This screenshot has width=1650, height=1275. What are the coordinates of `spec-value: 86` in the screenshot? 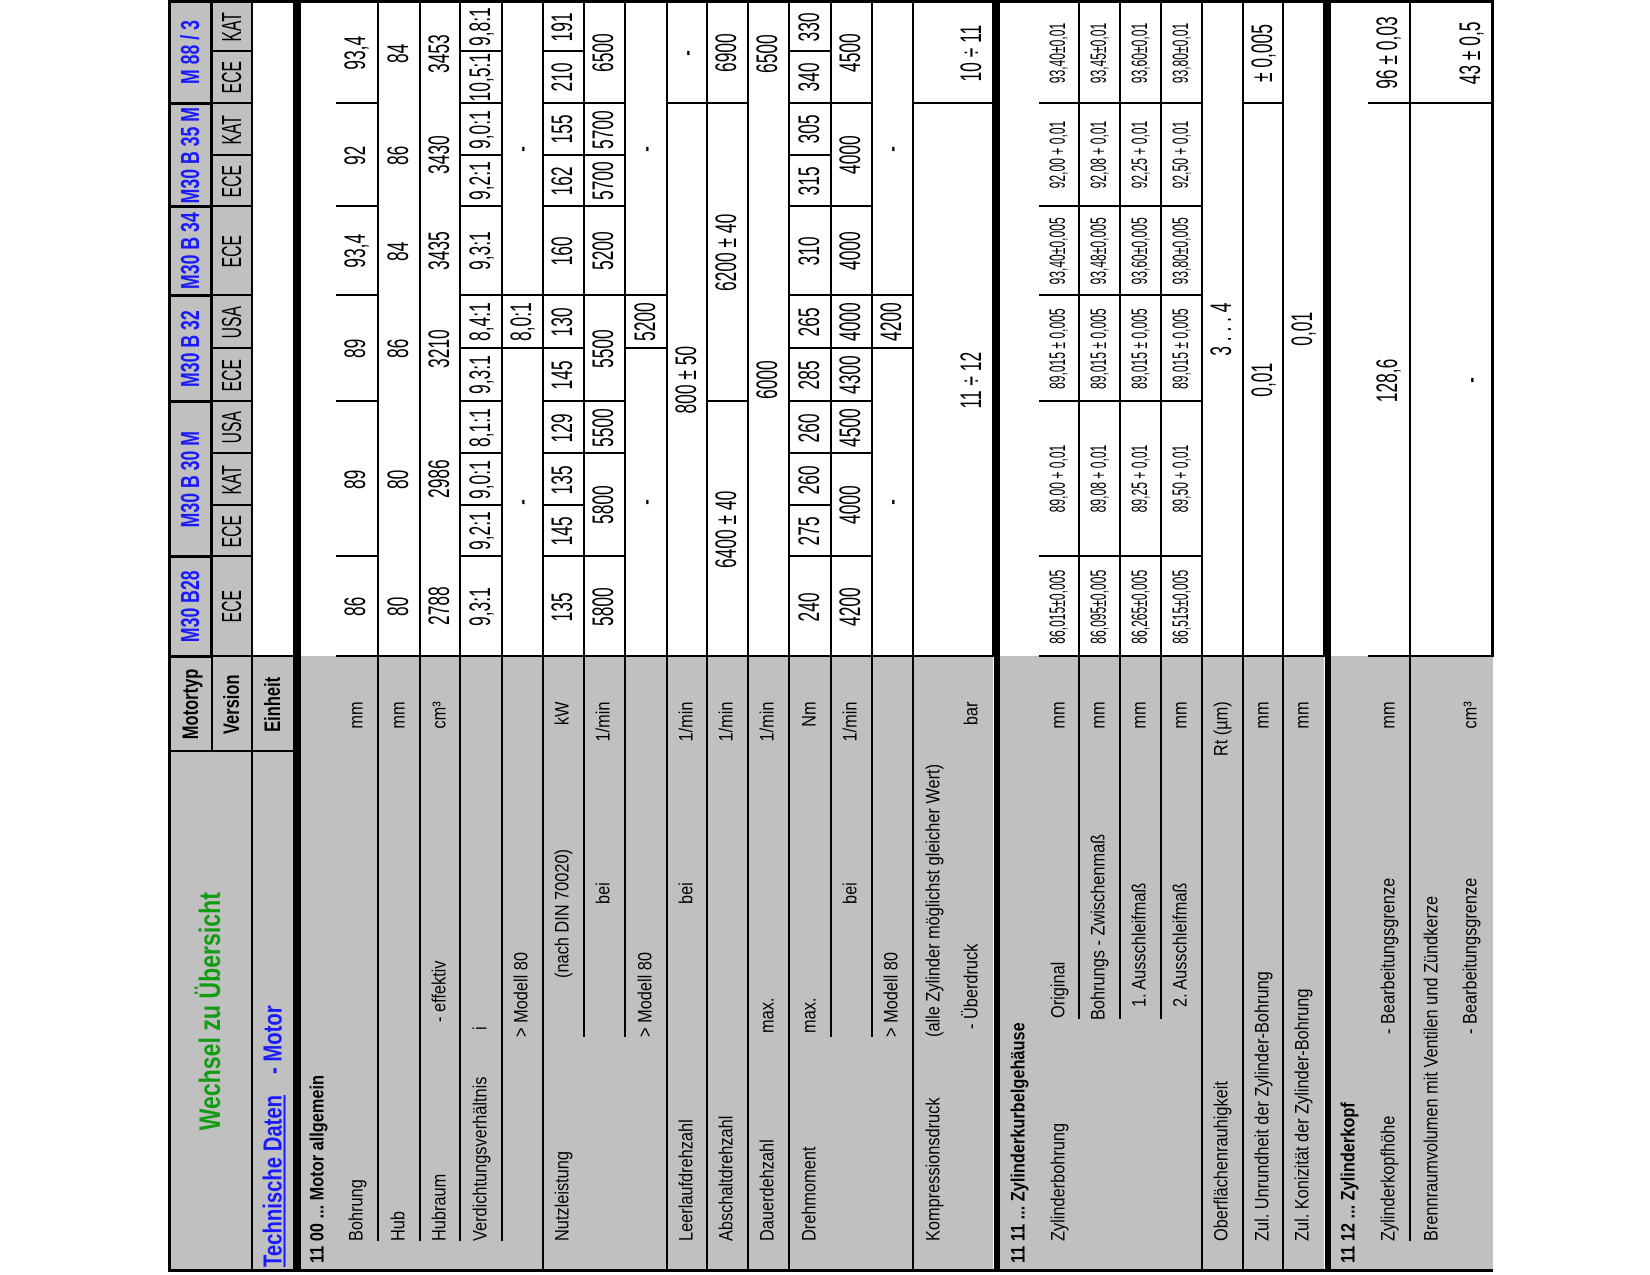 It's located at (398, 155).